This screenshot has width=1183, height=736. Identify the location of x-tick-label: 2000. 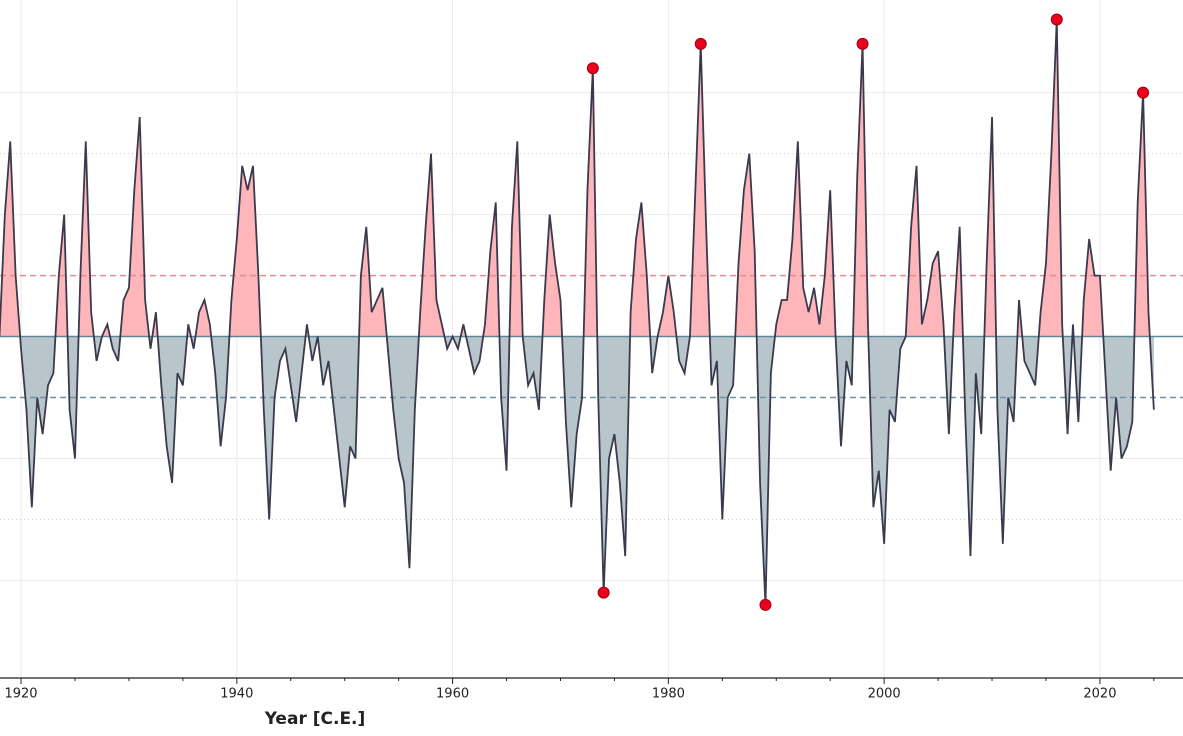
(884, 694).